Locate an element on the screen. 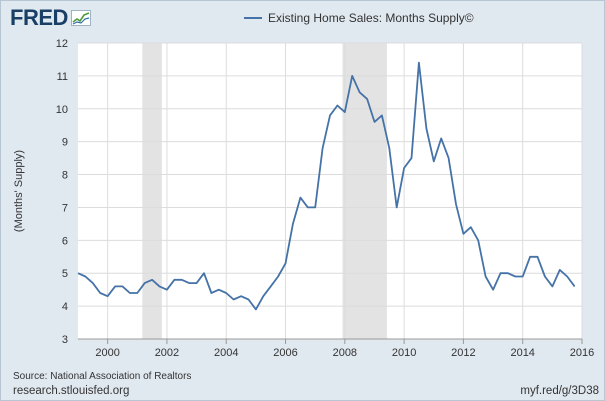 This screenshot has width=605, height=401. y-tick-label: 7 is located at coordinates (65, 208).